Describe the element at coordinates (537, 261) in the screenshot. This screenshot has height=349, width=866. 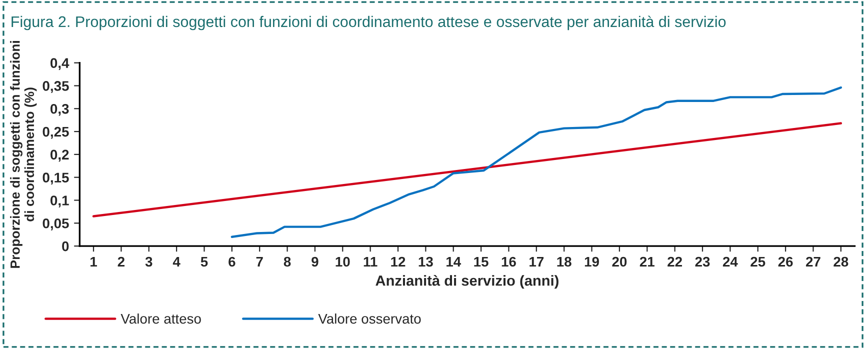
I see `x-tick-label: 17` at that location.